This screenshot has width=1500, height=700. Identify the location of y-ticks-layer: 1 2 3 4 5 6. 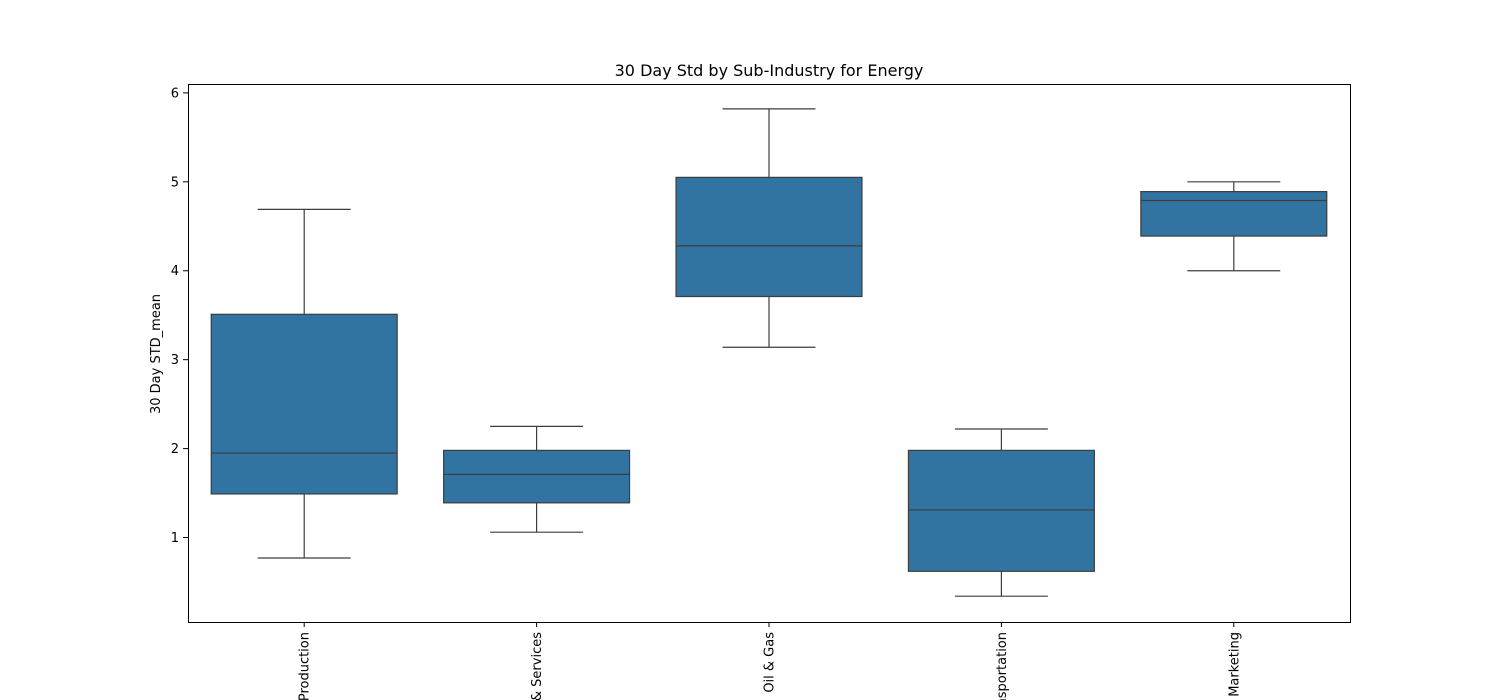
(179, 316).